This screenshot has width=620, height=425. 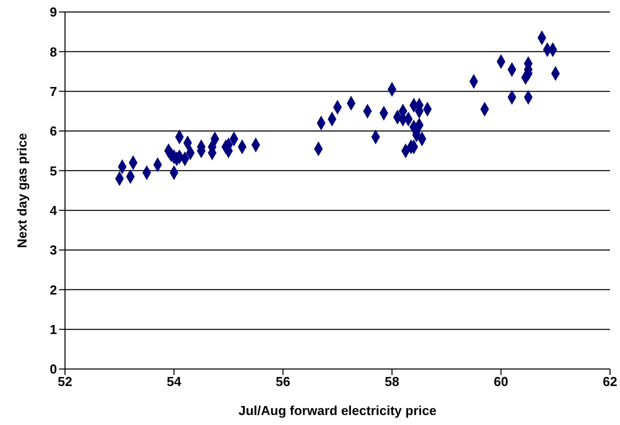 I want to click on x-tick-label: 60, so click(x=501, y=382).